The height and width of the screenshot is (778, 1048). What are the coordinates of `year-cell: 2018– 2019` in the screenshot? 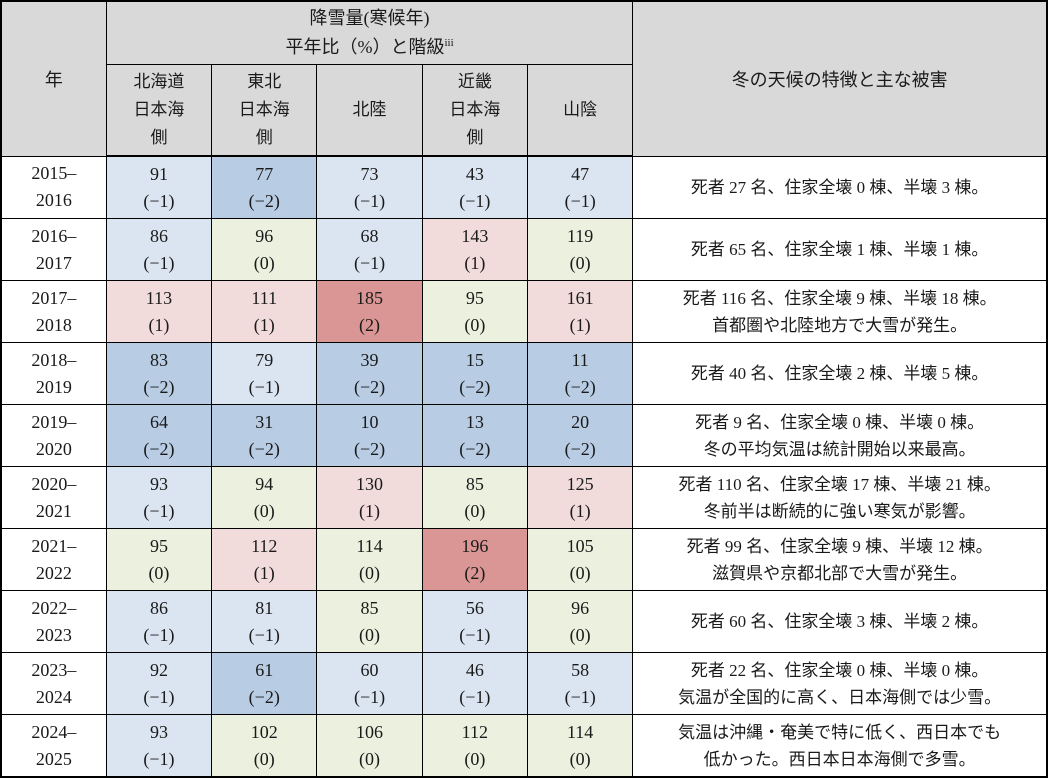 It's located at (53, 373).